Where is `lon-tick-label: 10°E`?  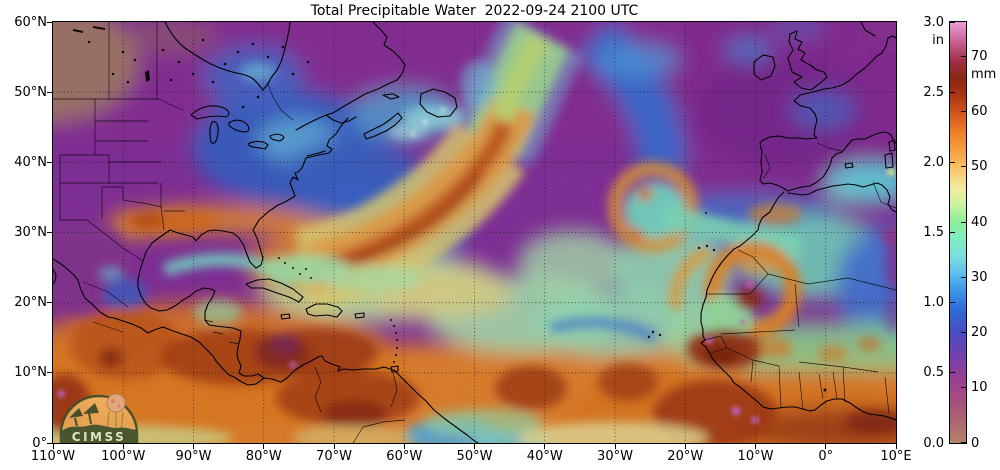 lon-tick-label: 10°E is located at coordinates (896, 456).